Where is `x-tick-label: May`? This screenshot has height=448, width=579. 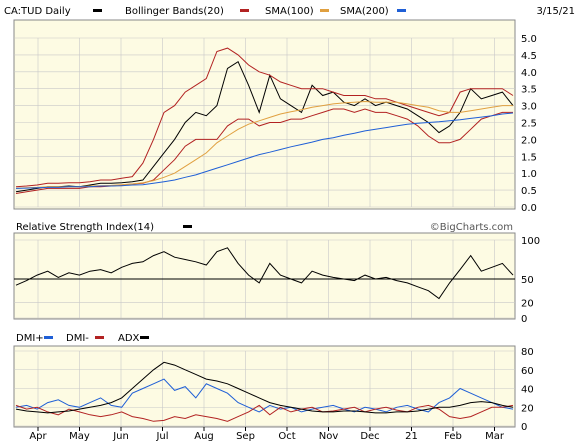
x-tick-label: May is located at coordinates (79, 436).